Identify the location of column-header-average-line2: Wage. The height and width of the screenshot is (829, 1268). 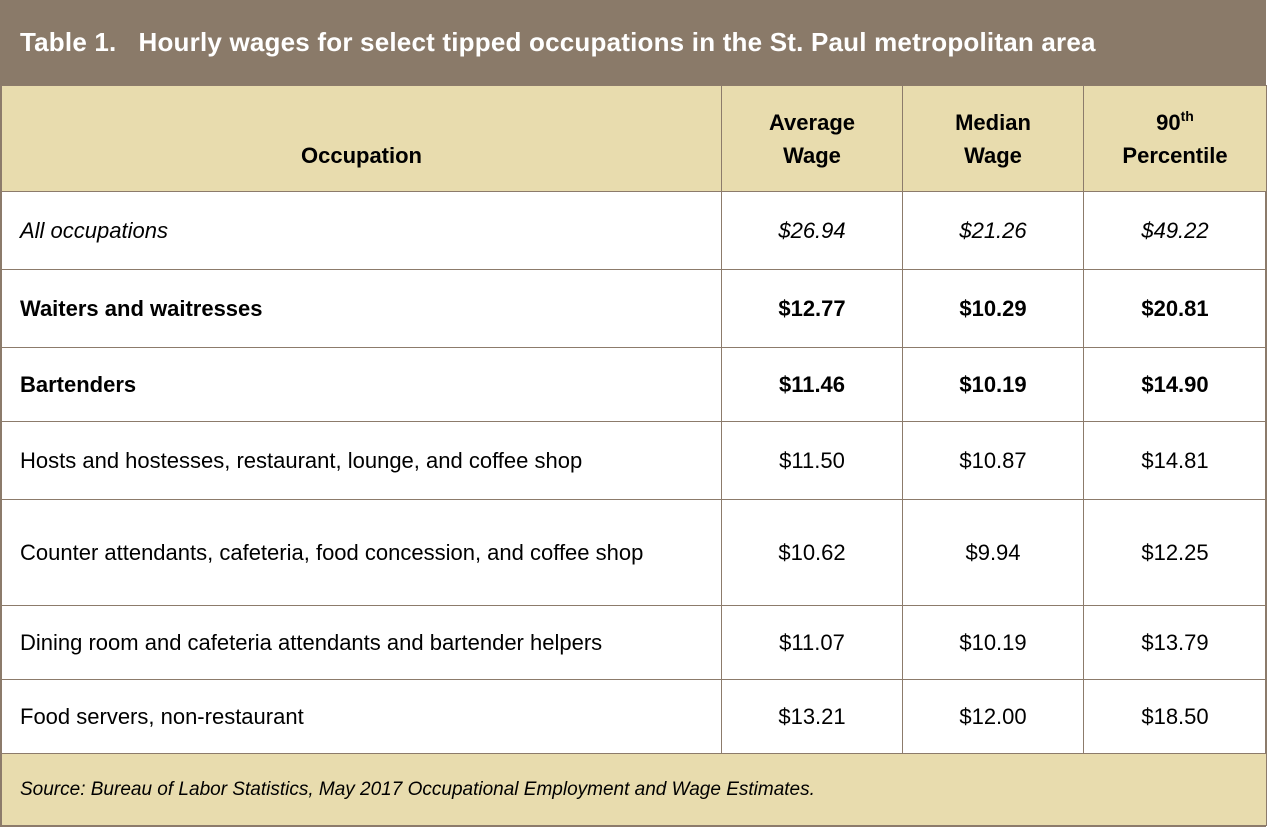
(812, 155).